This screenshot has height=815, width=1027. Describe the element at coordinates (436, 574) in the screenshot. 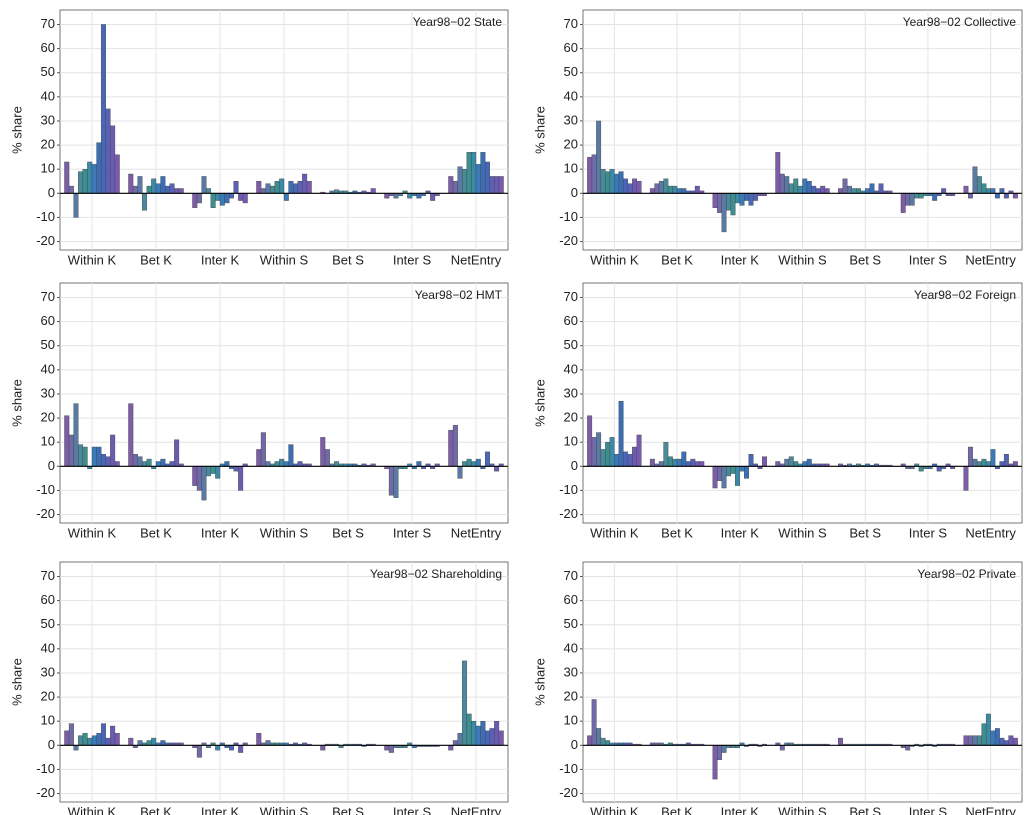

I see `panel-annotation: Year98−02 Shareholding` at that location.